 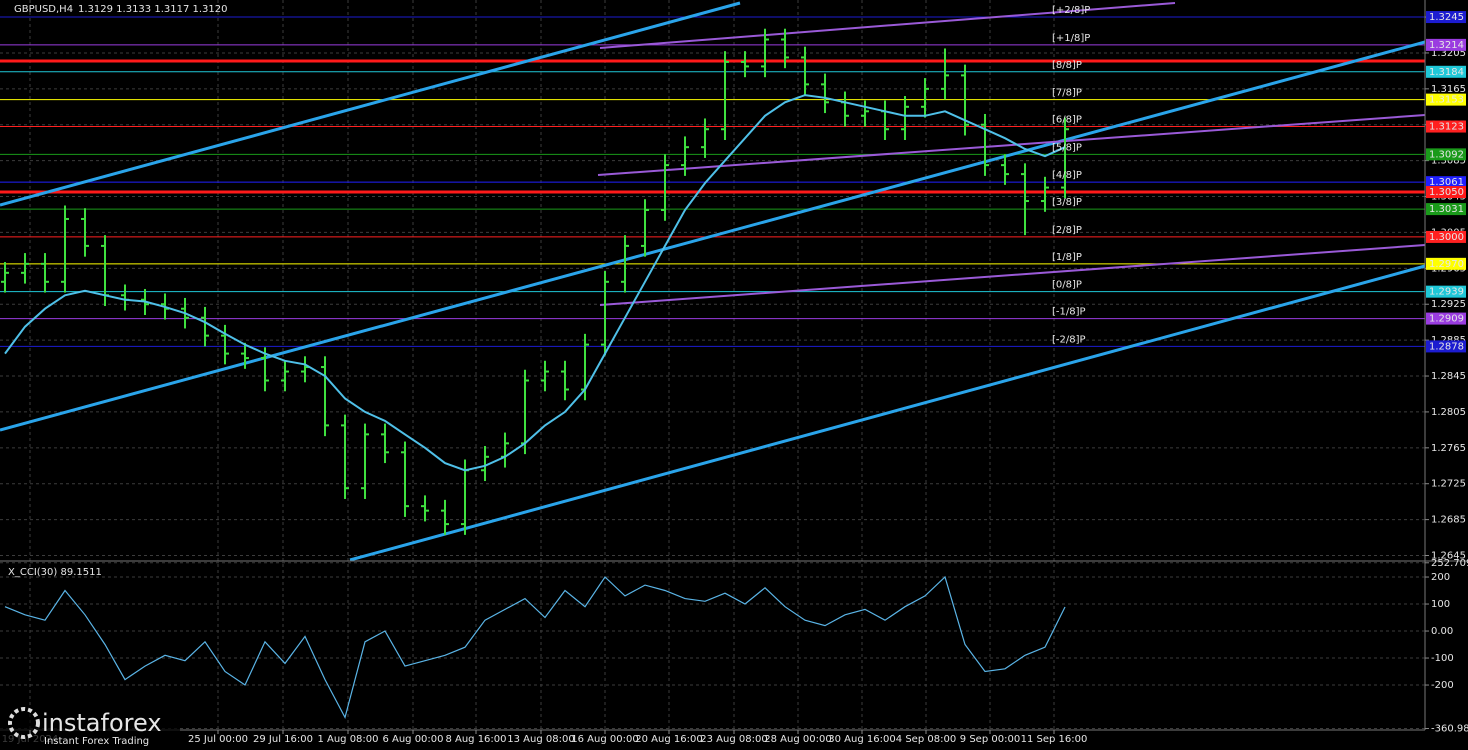 What do you see at coordinates (797, 739) in the screenshot?
I see `x-tick-label: 28 Aug 00:00` at bounding box center [797, 739].